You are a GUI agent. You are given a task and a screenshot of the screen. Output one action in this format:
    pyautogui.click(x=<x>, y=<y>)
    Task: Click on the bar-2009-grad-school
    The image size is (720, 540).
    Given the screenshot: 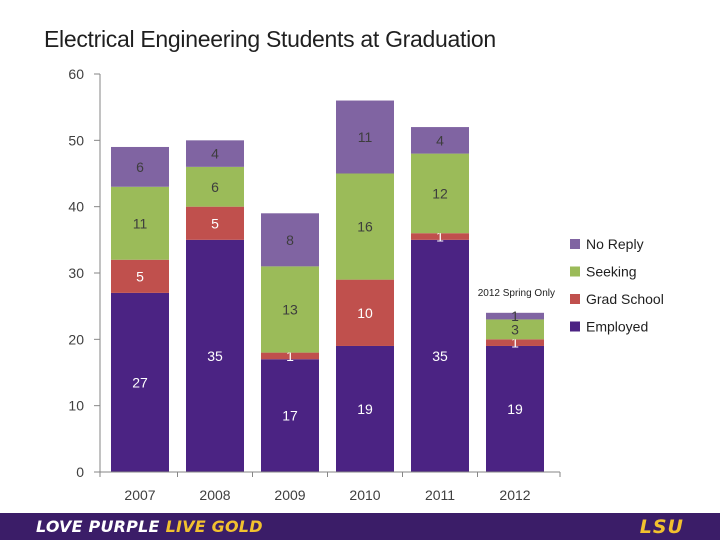 What is the action you would take?
    pyautogui.click(x=290, y=356)
    